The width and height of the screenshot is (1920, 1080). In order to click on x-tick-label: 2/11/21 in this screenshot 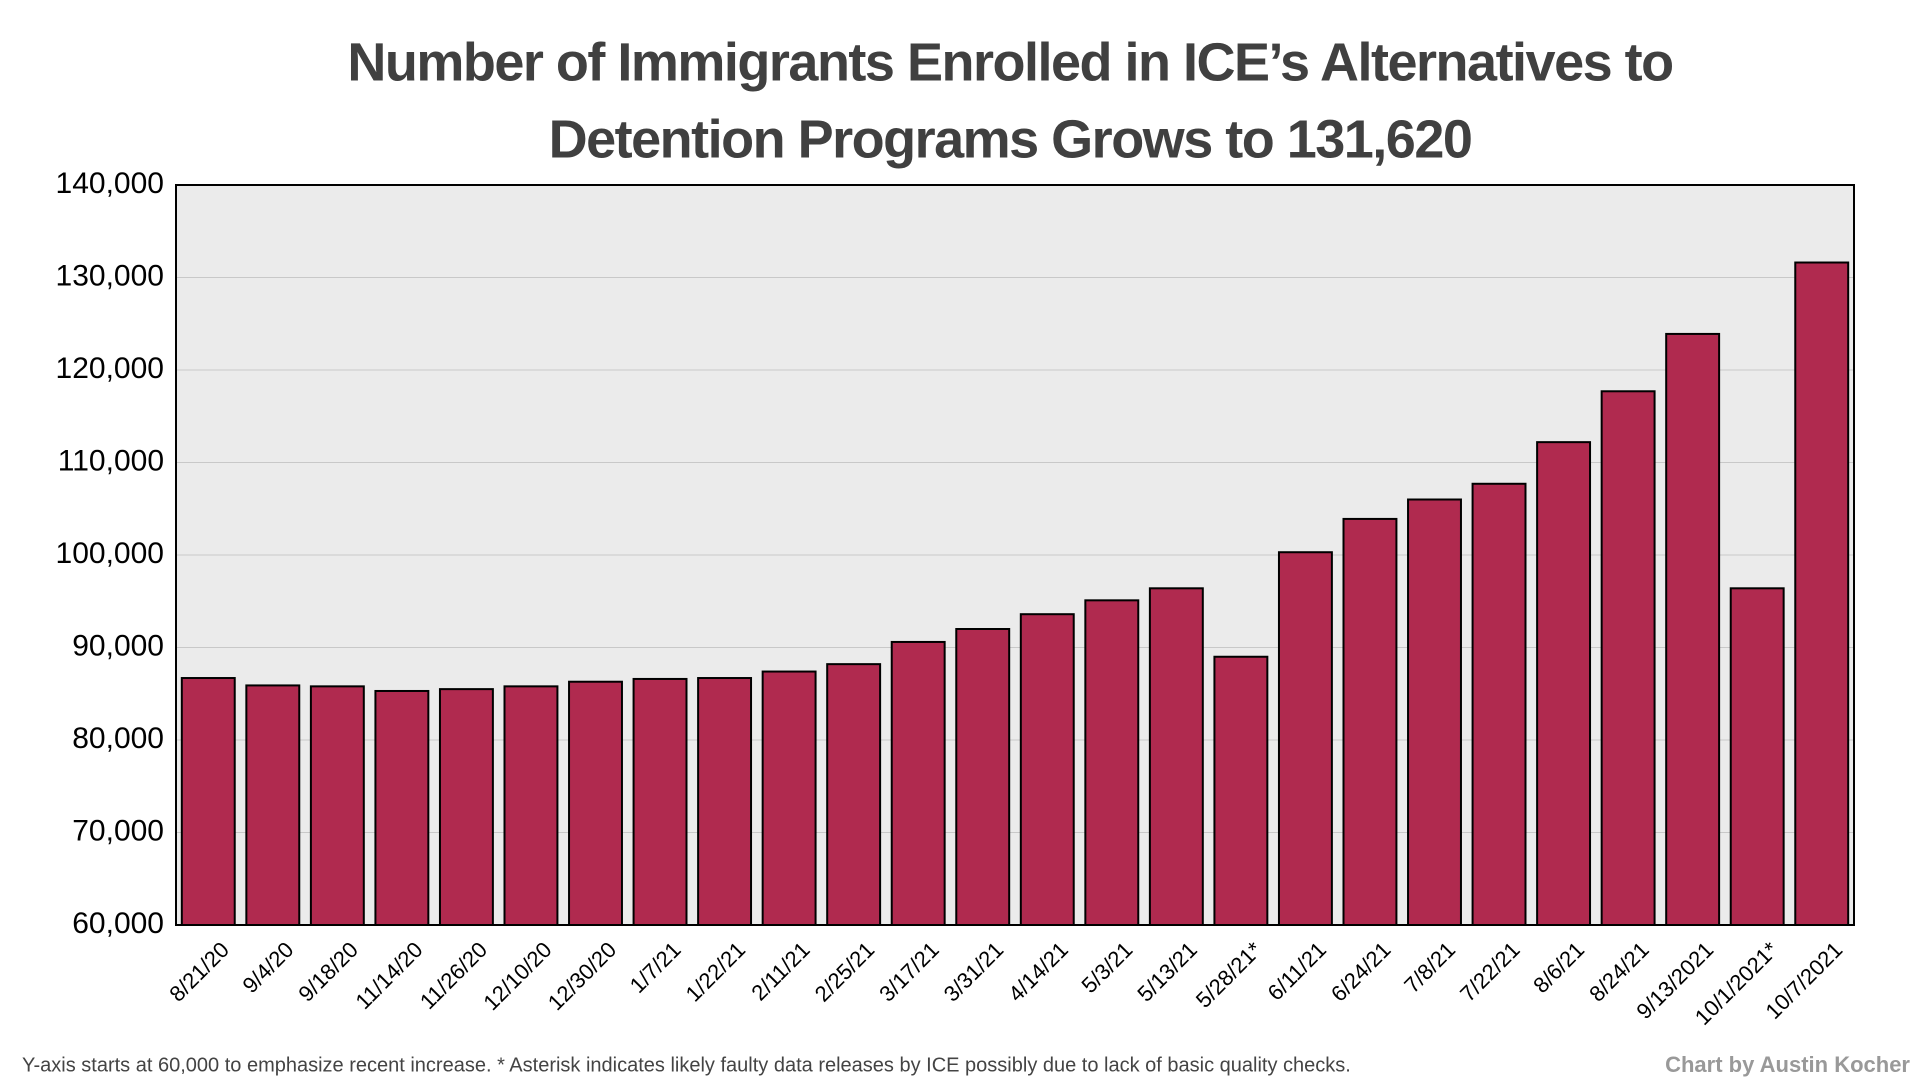, I will do `click(780, 971)`.